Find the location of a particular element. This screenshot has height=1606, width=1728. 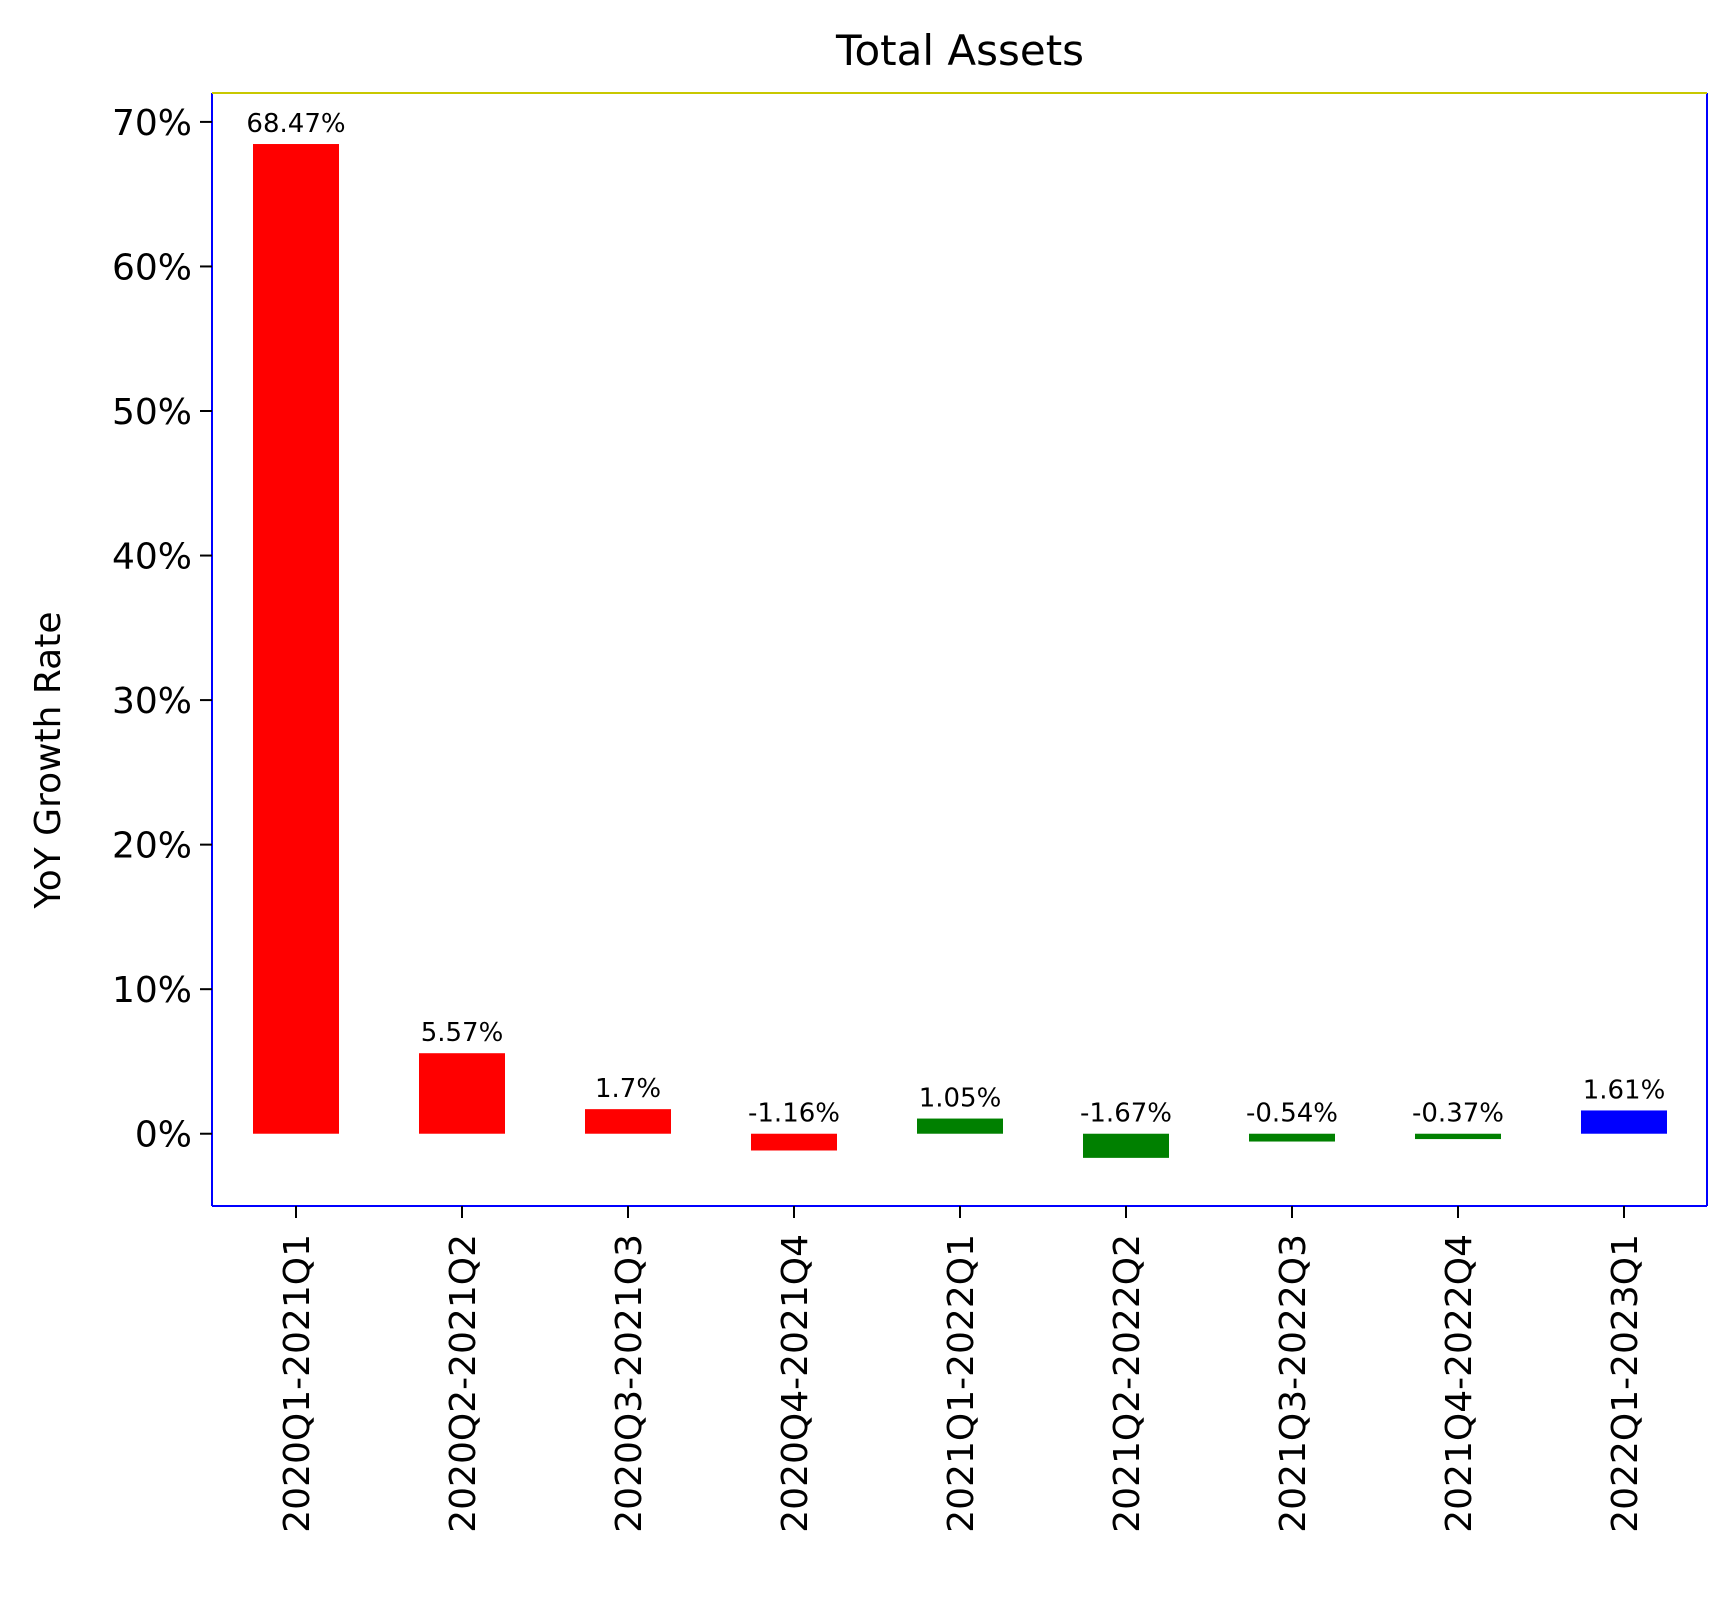

y-axis-label: YoY Growth Rate is located at coordinates (48, 761).